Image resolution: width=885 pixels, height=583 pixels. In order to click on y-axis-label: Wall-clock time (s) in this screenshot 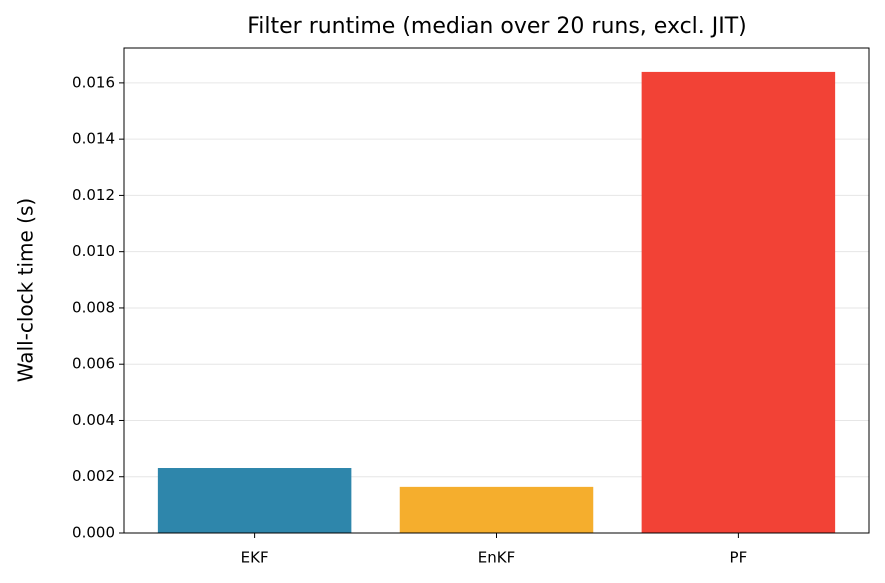, I will do `click(26, 290)`.